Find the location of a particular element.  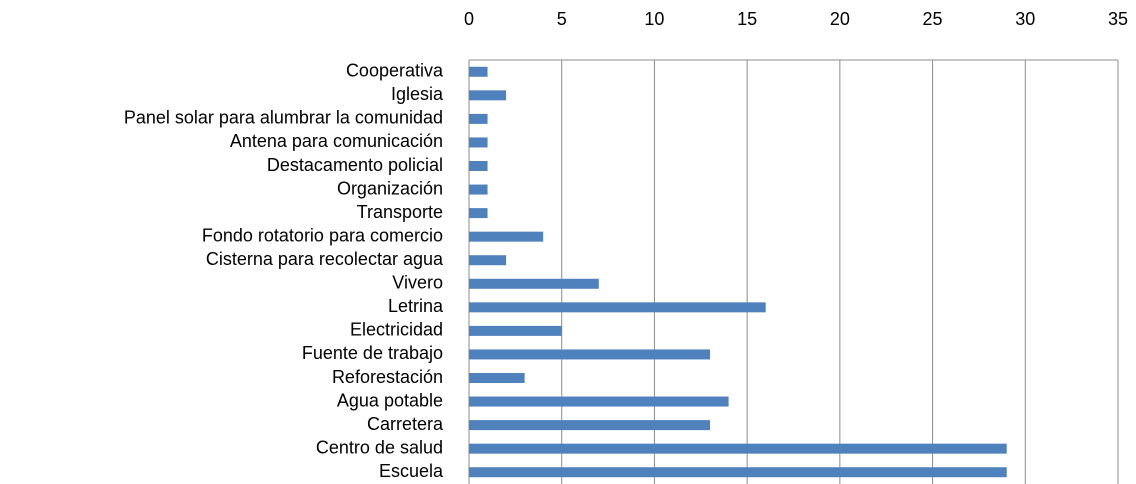

y-tick-label: Organización is located at coordinates (390, 188).